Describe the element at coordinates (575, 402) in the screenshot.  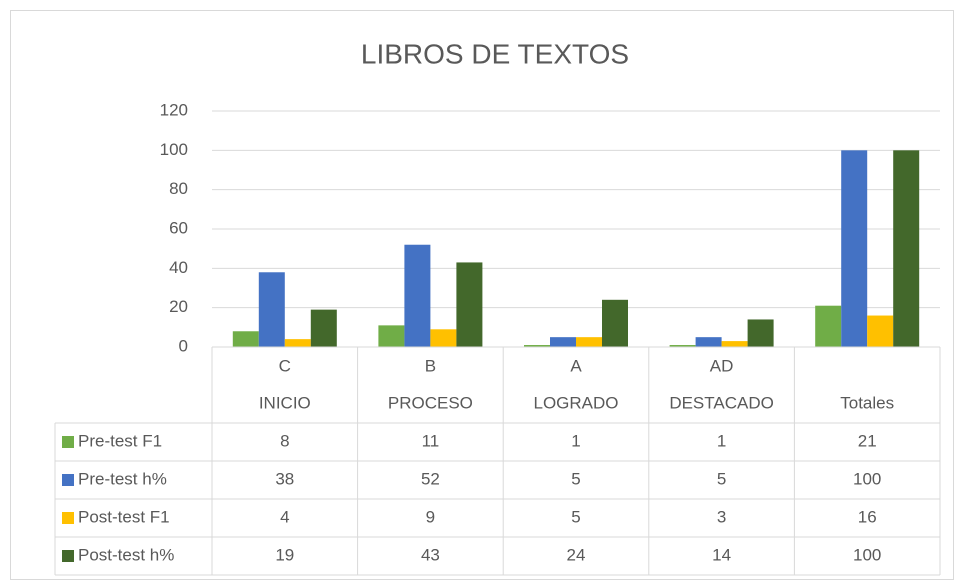
I see `x-tick-label: LOGRADO` at that location.